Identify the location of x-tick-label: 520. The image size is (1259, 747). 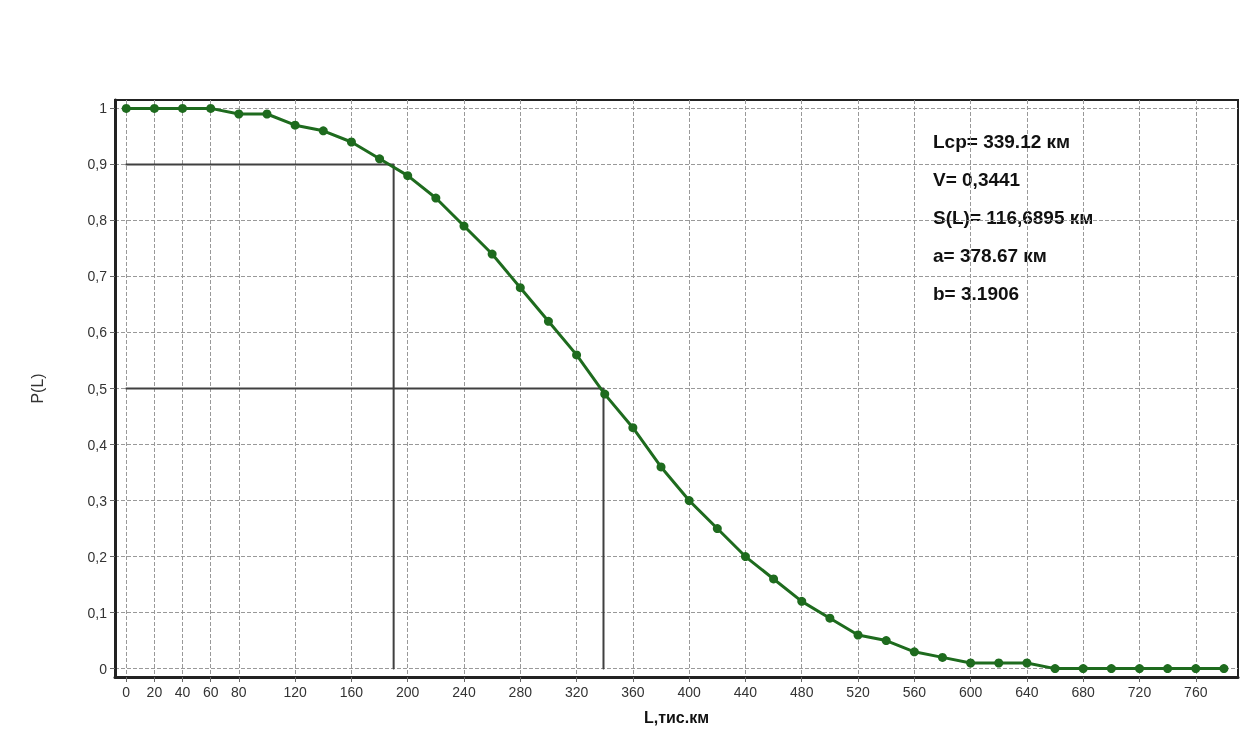
(858, 692).